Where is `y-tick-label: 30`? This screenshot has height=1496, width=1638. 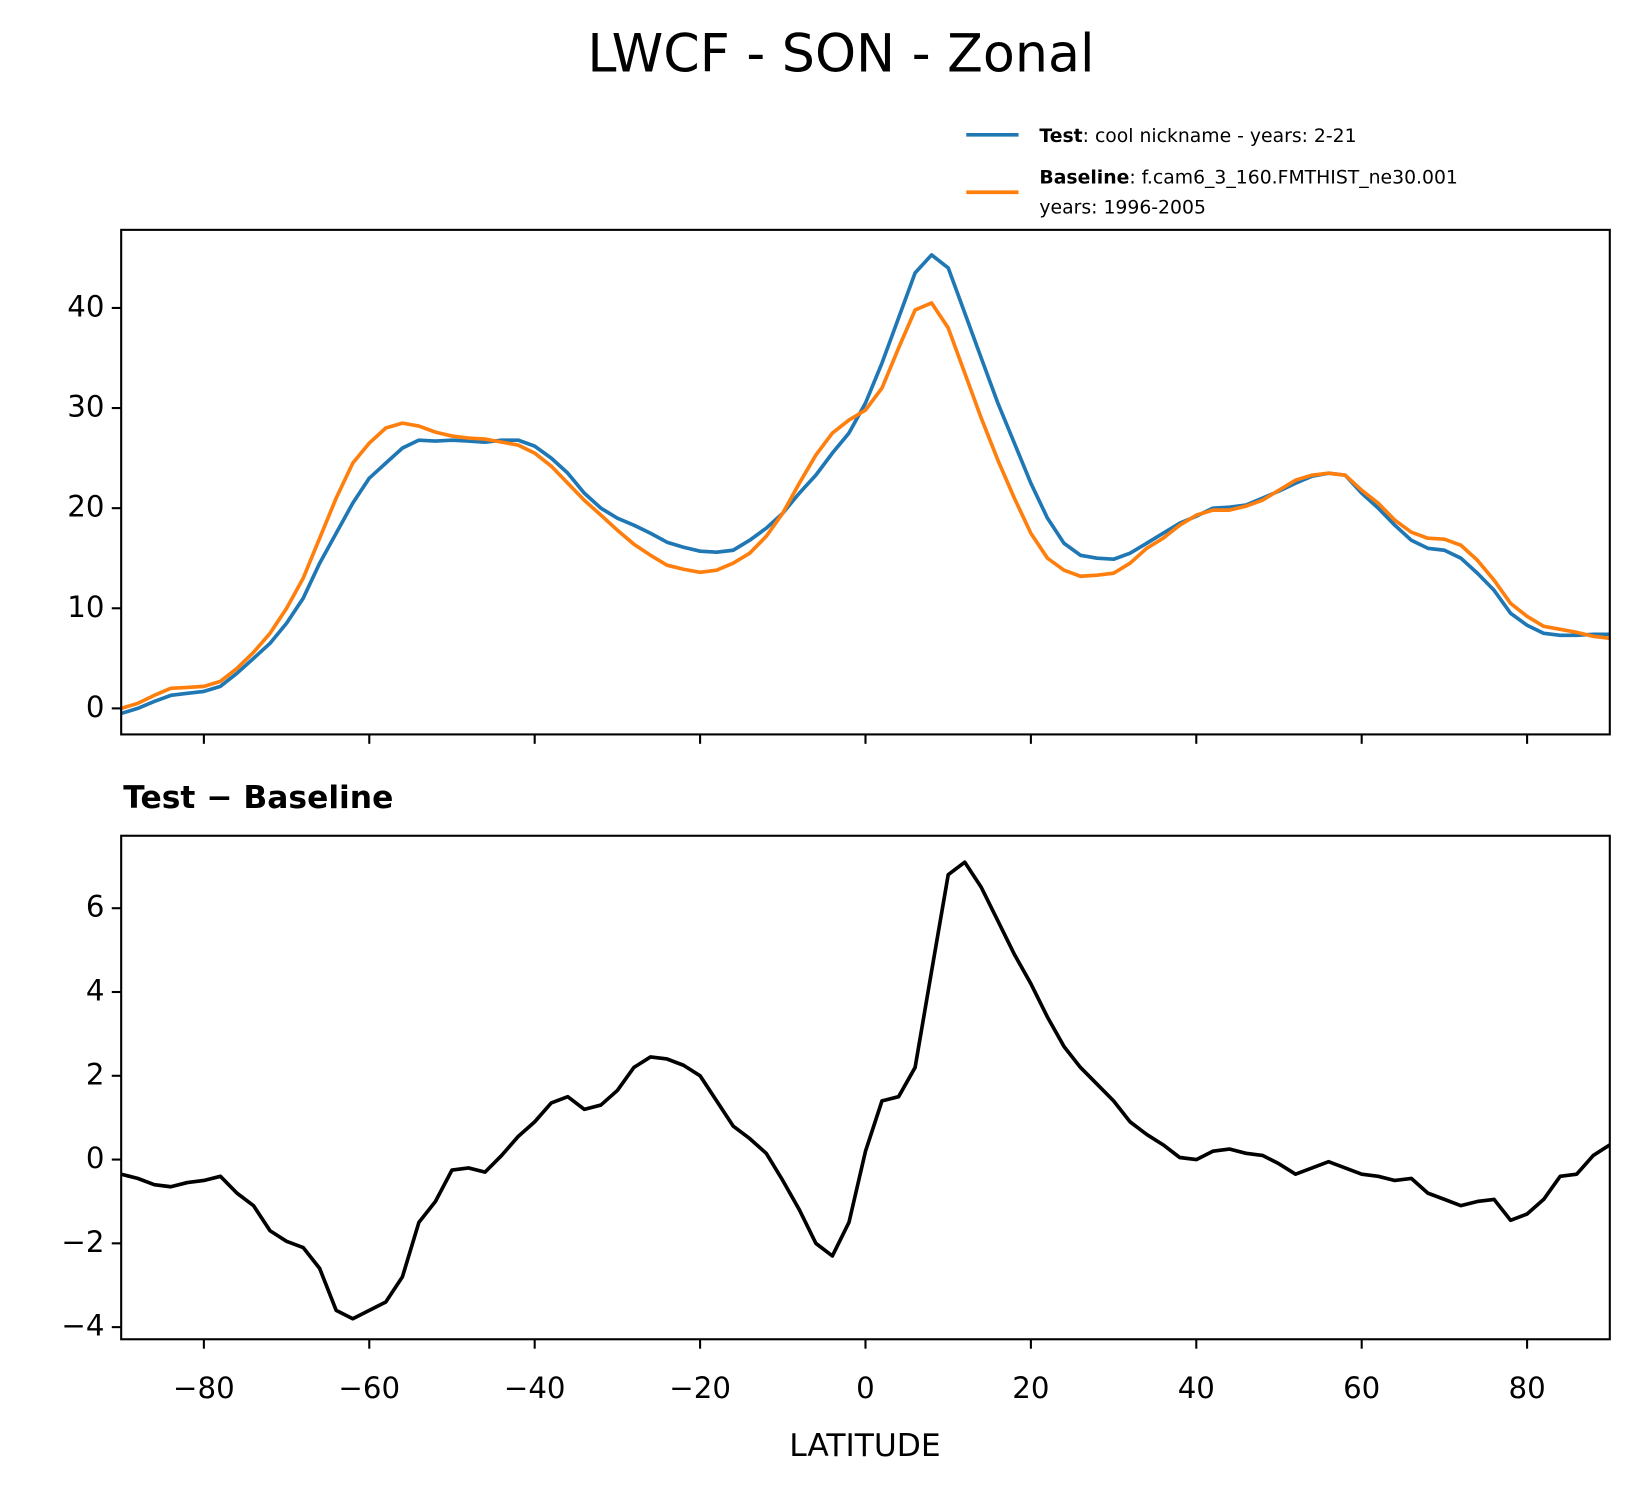
y-tick-label: 30 is located at coordinates (85, 407).